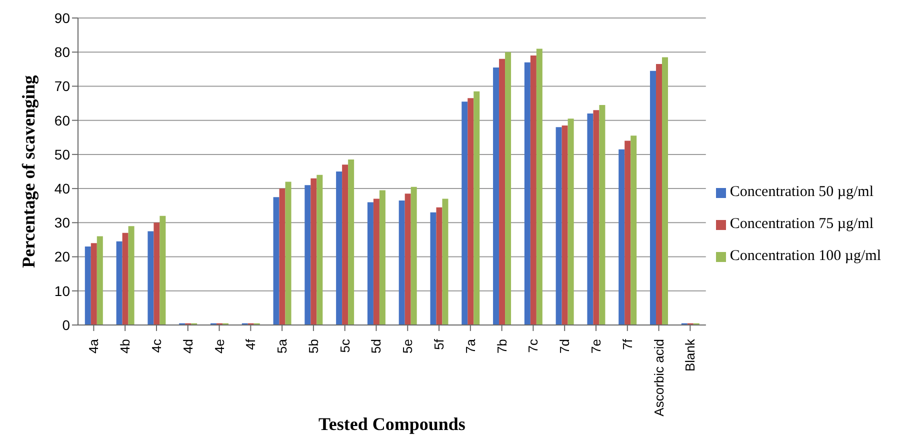 This screenshot has height=448, width=909. I want to click on x-tick-label: 7a, so click(470, 346).